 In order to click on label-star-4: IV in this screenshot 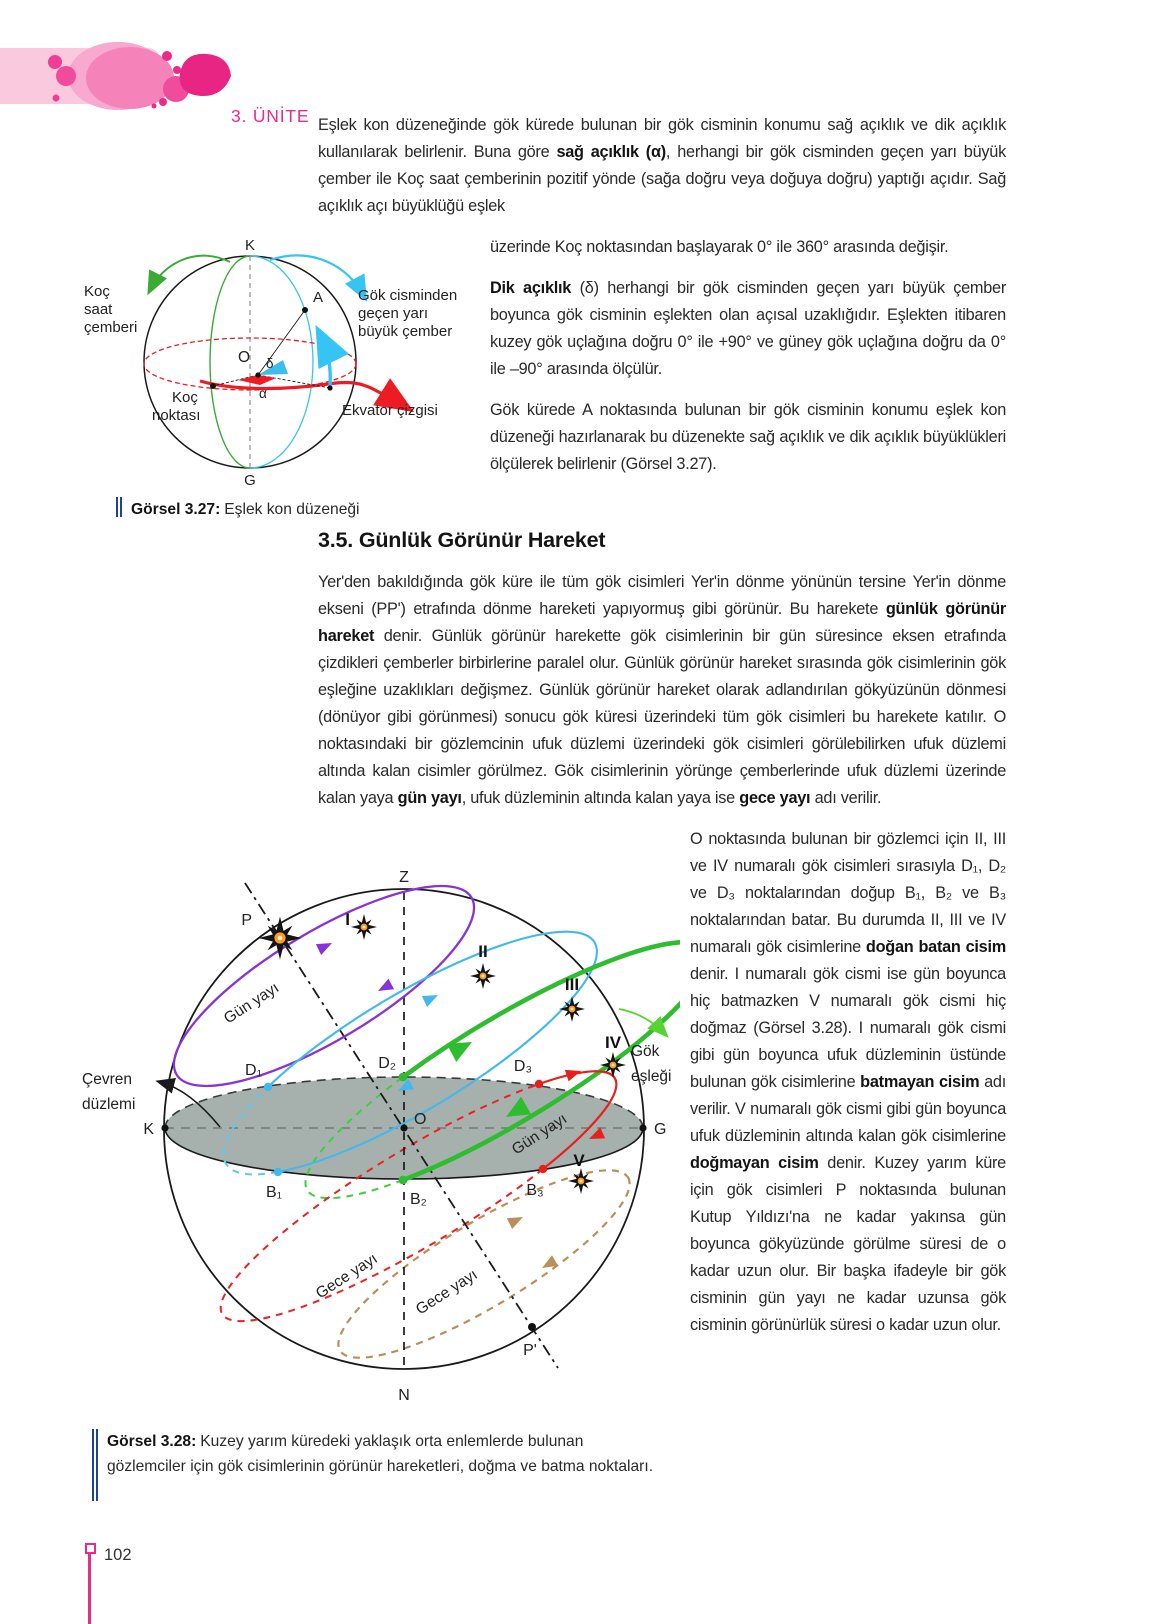, I will do `click(613, 1042)`.